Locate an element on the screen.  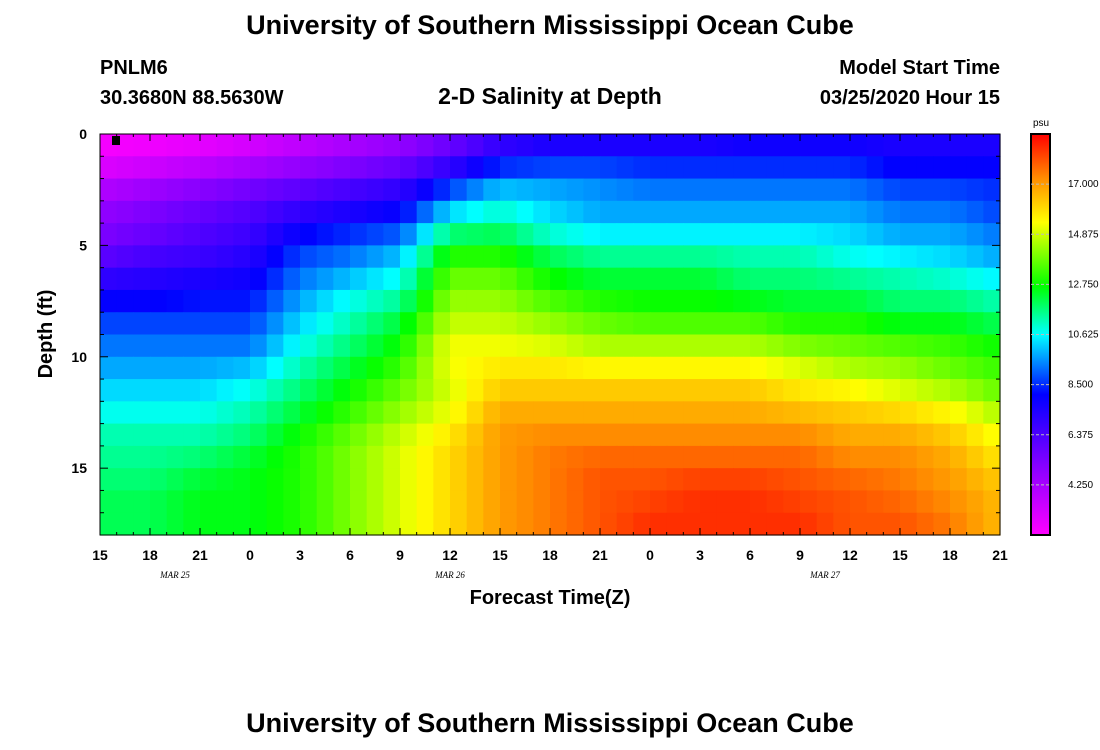
y-tick-label: 5 is located at coordinates (83, 245).